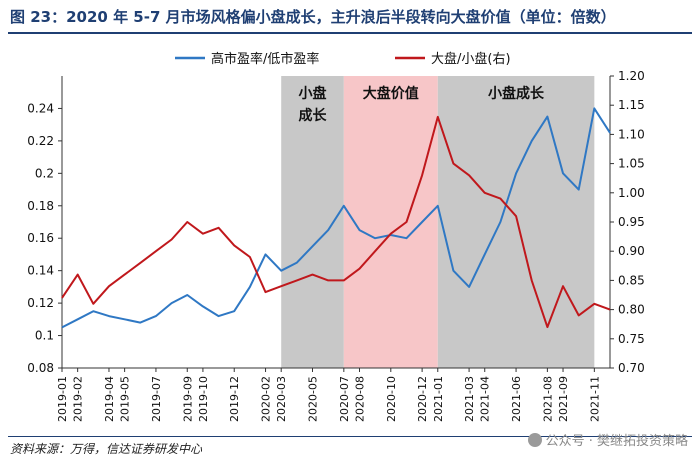  Describe the element at coordinates (485, 399) in the screenshot. I see `x-tick-label-17: 2021-04` at that location.